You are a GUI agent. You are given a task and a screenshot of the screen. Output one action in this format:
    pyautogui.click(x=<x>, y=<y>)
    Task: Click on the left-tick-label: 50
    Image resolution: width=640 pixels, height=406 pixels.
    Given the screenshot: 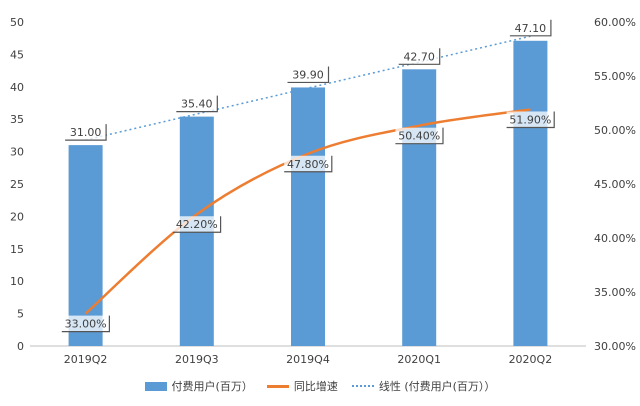 What is the action you would take?
    pyautogui.click(x=17, y=22)
    